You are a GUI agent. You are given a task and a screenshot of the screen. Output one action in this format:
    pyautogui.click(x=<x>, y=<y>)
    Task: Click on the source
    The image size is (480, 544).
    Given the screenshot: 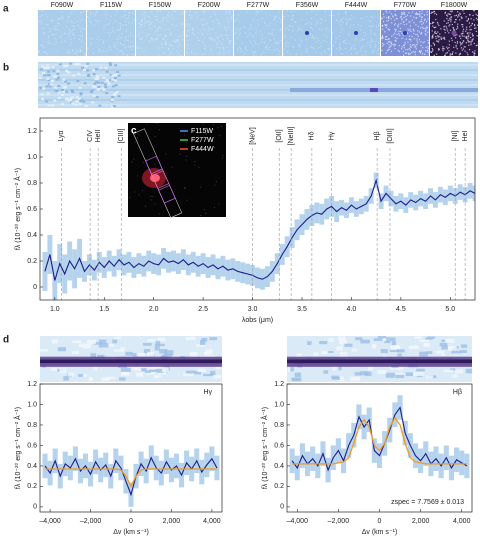 What is the action you would take?
    pyautogui.click(x=356, y=33)
    